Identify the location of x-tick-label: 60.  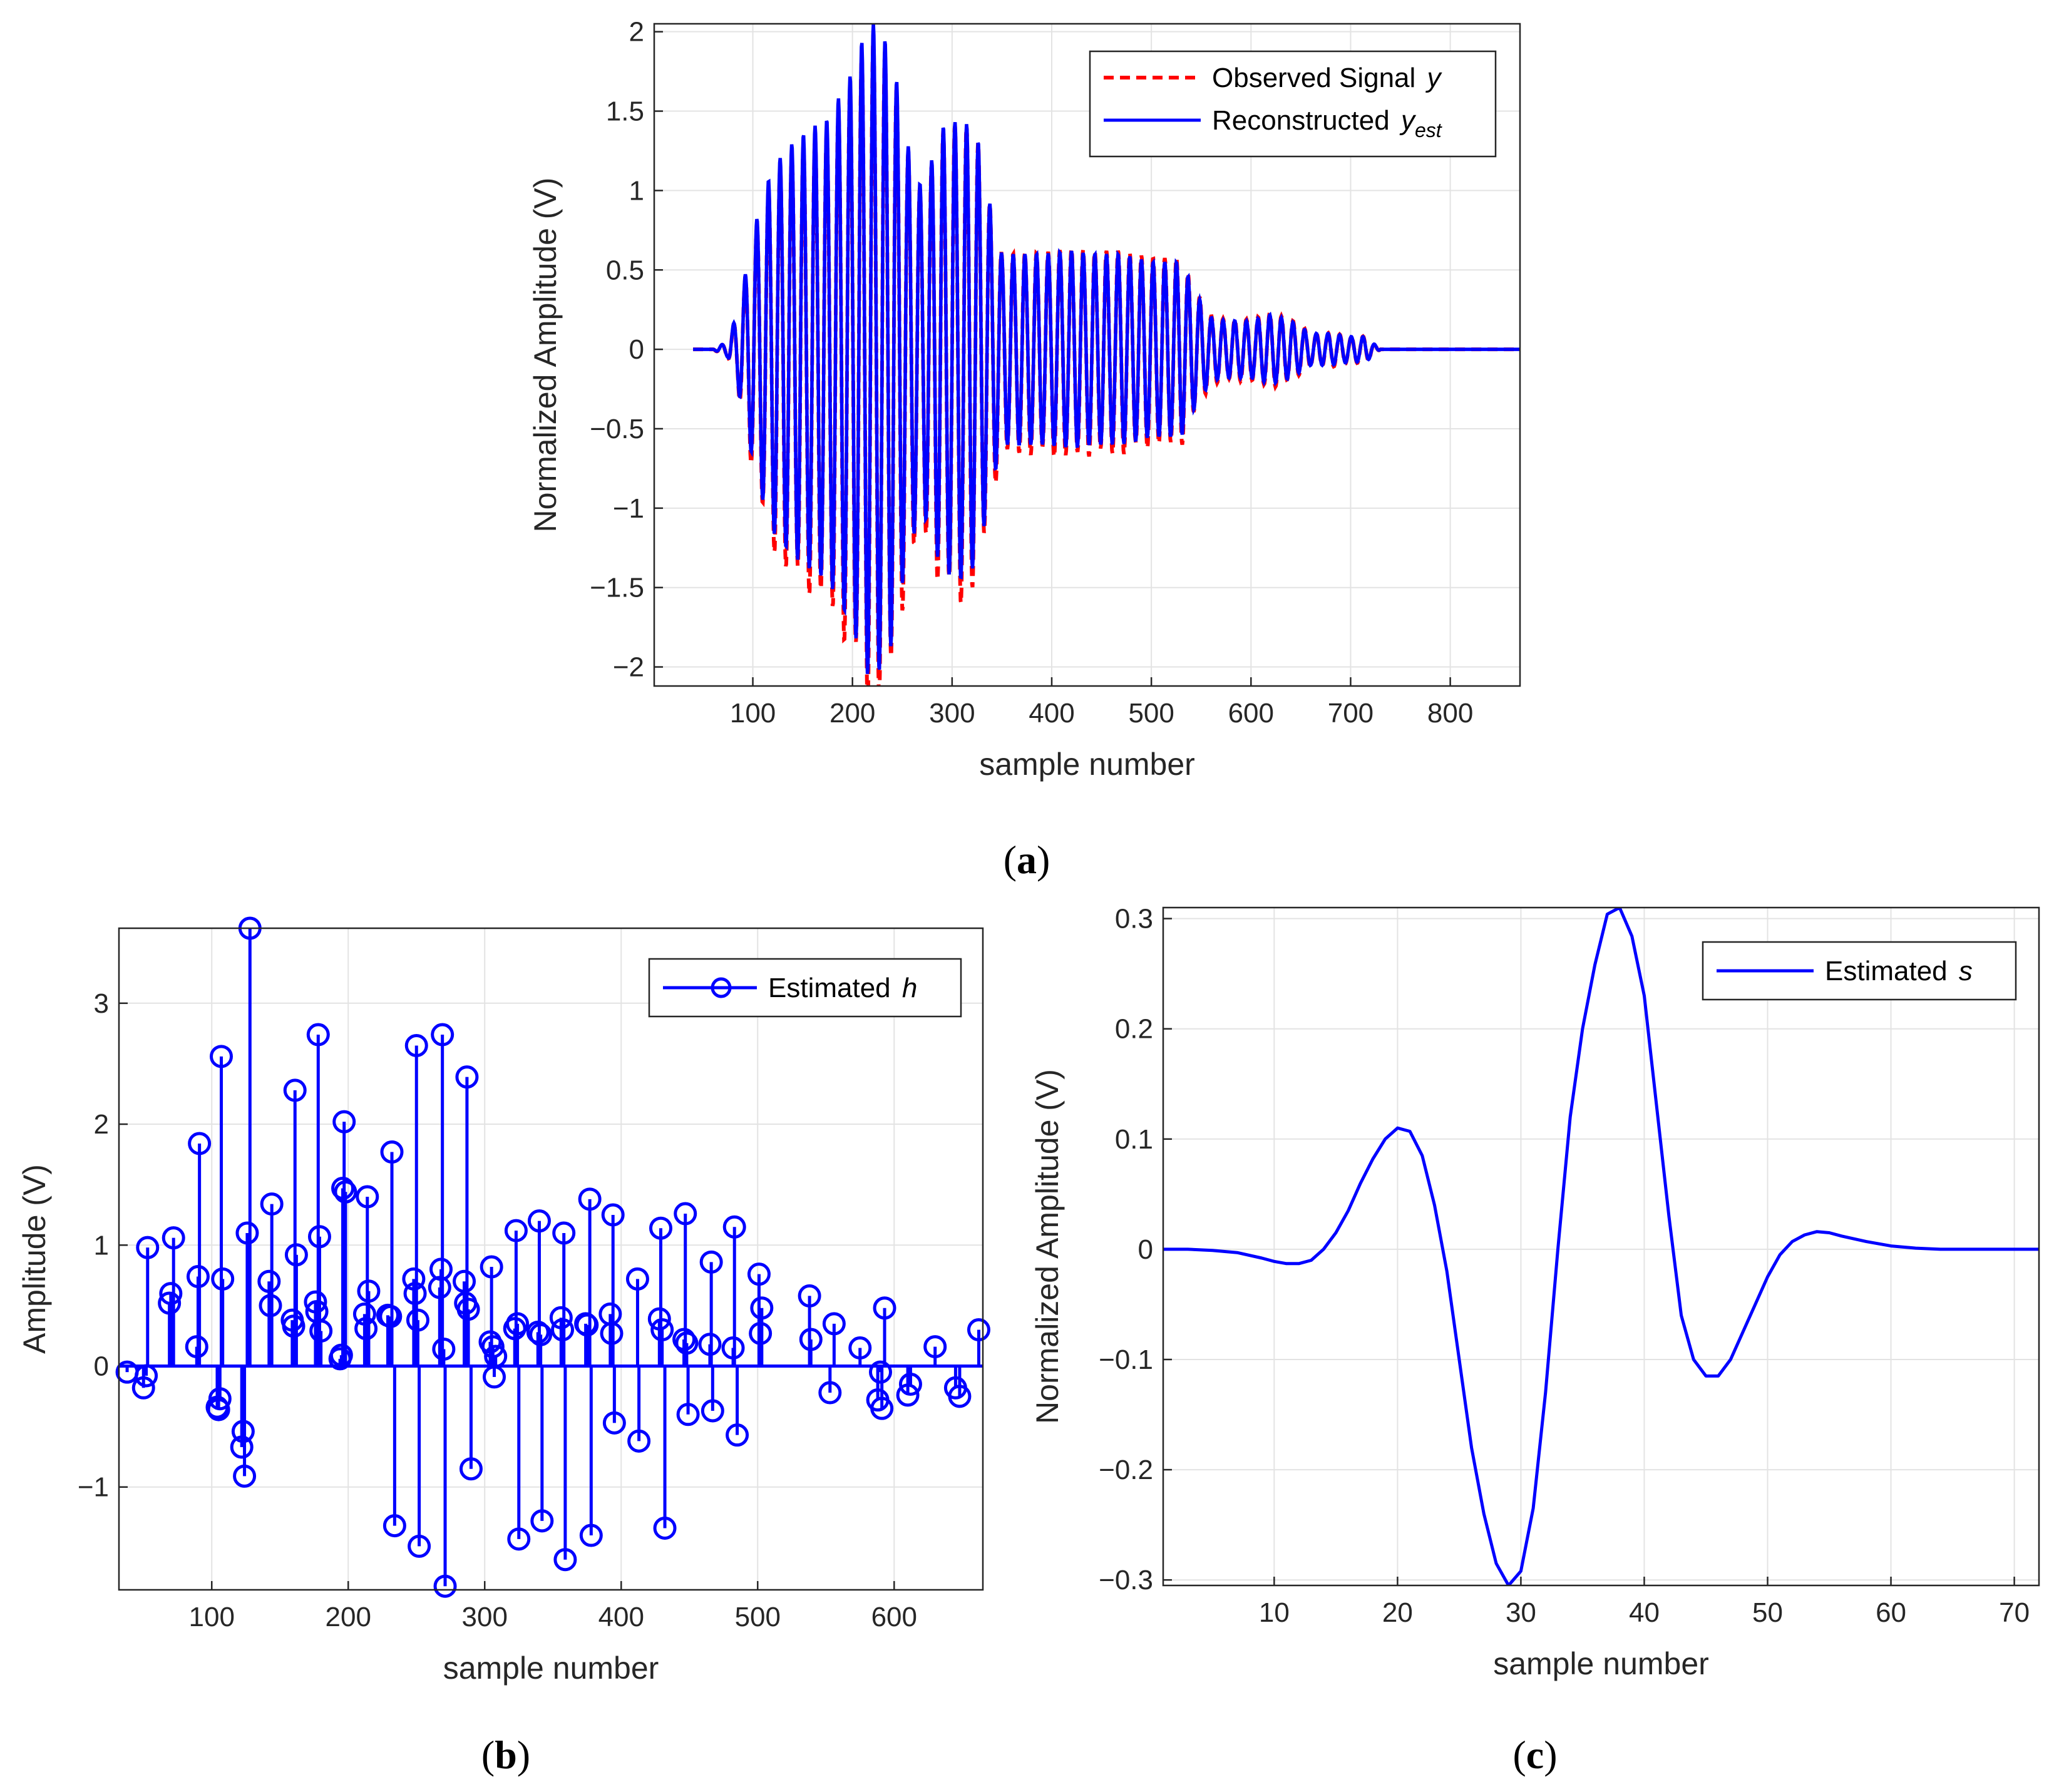
(1891, 1612).